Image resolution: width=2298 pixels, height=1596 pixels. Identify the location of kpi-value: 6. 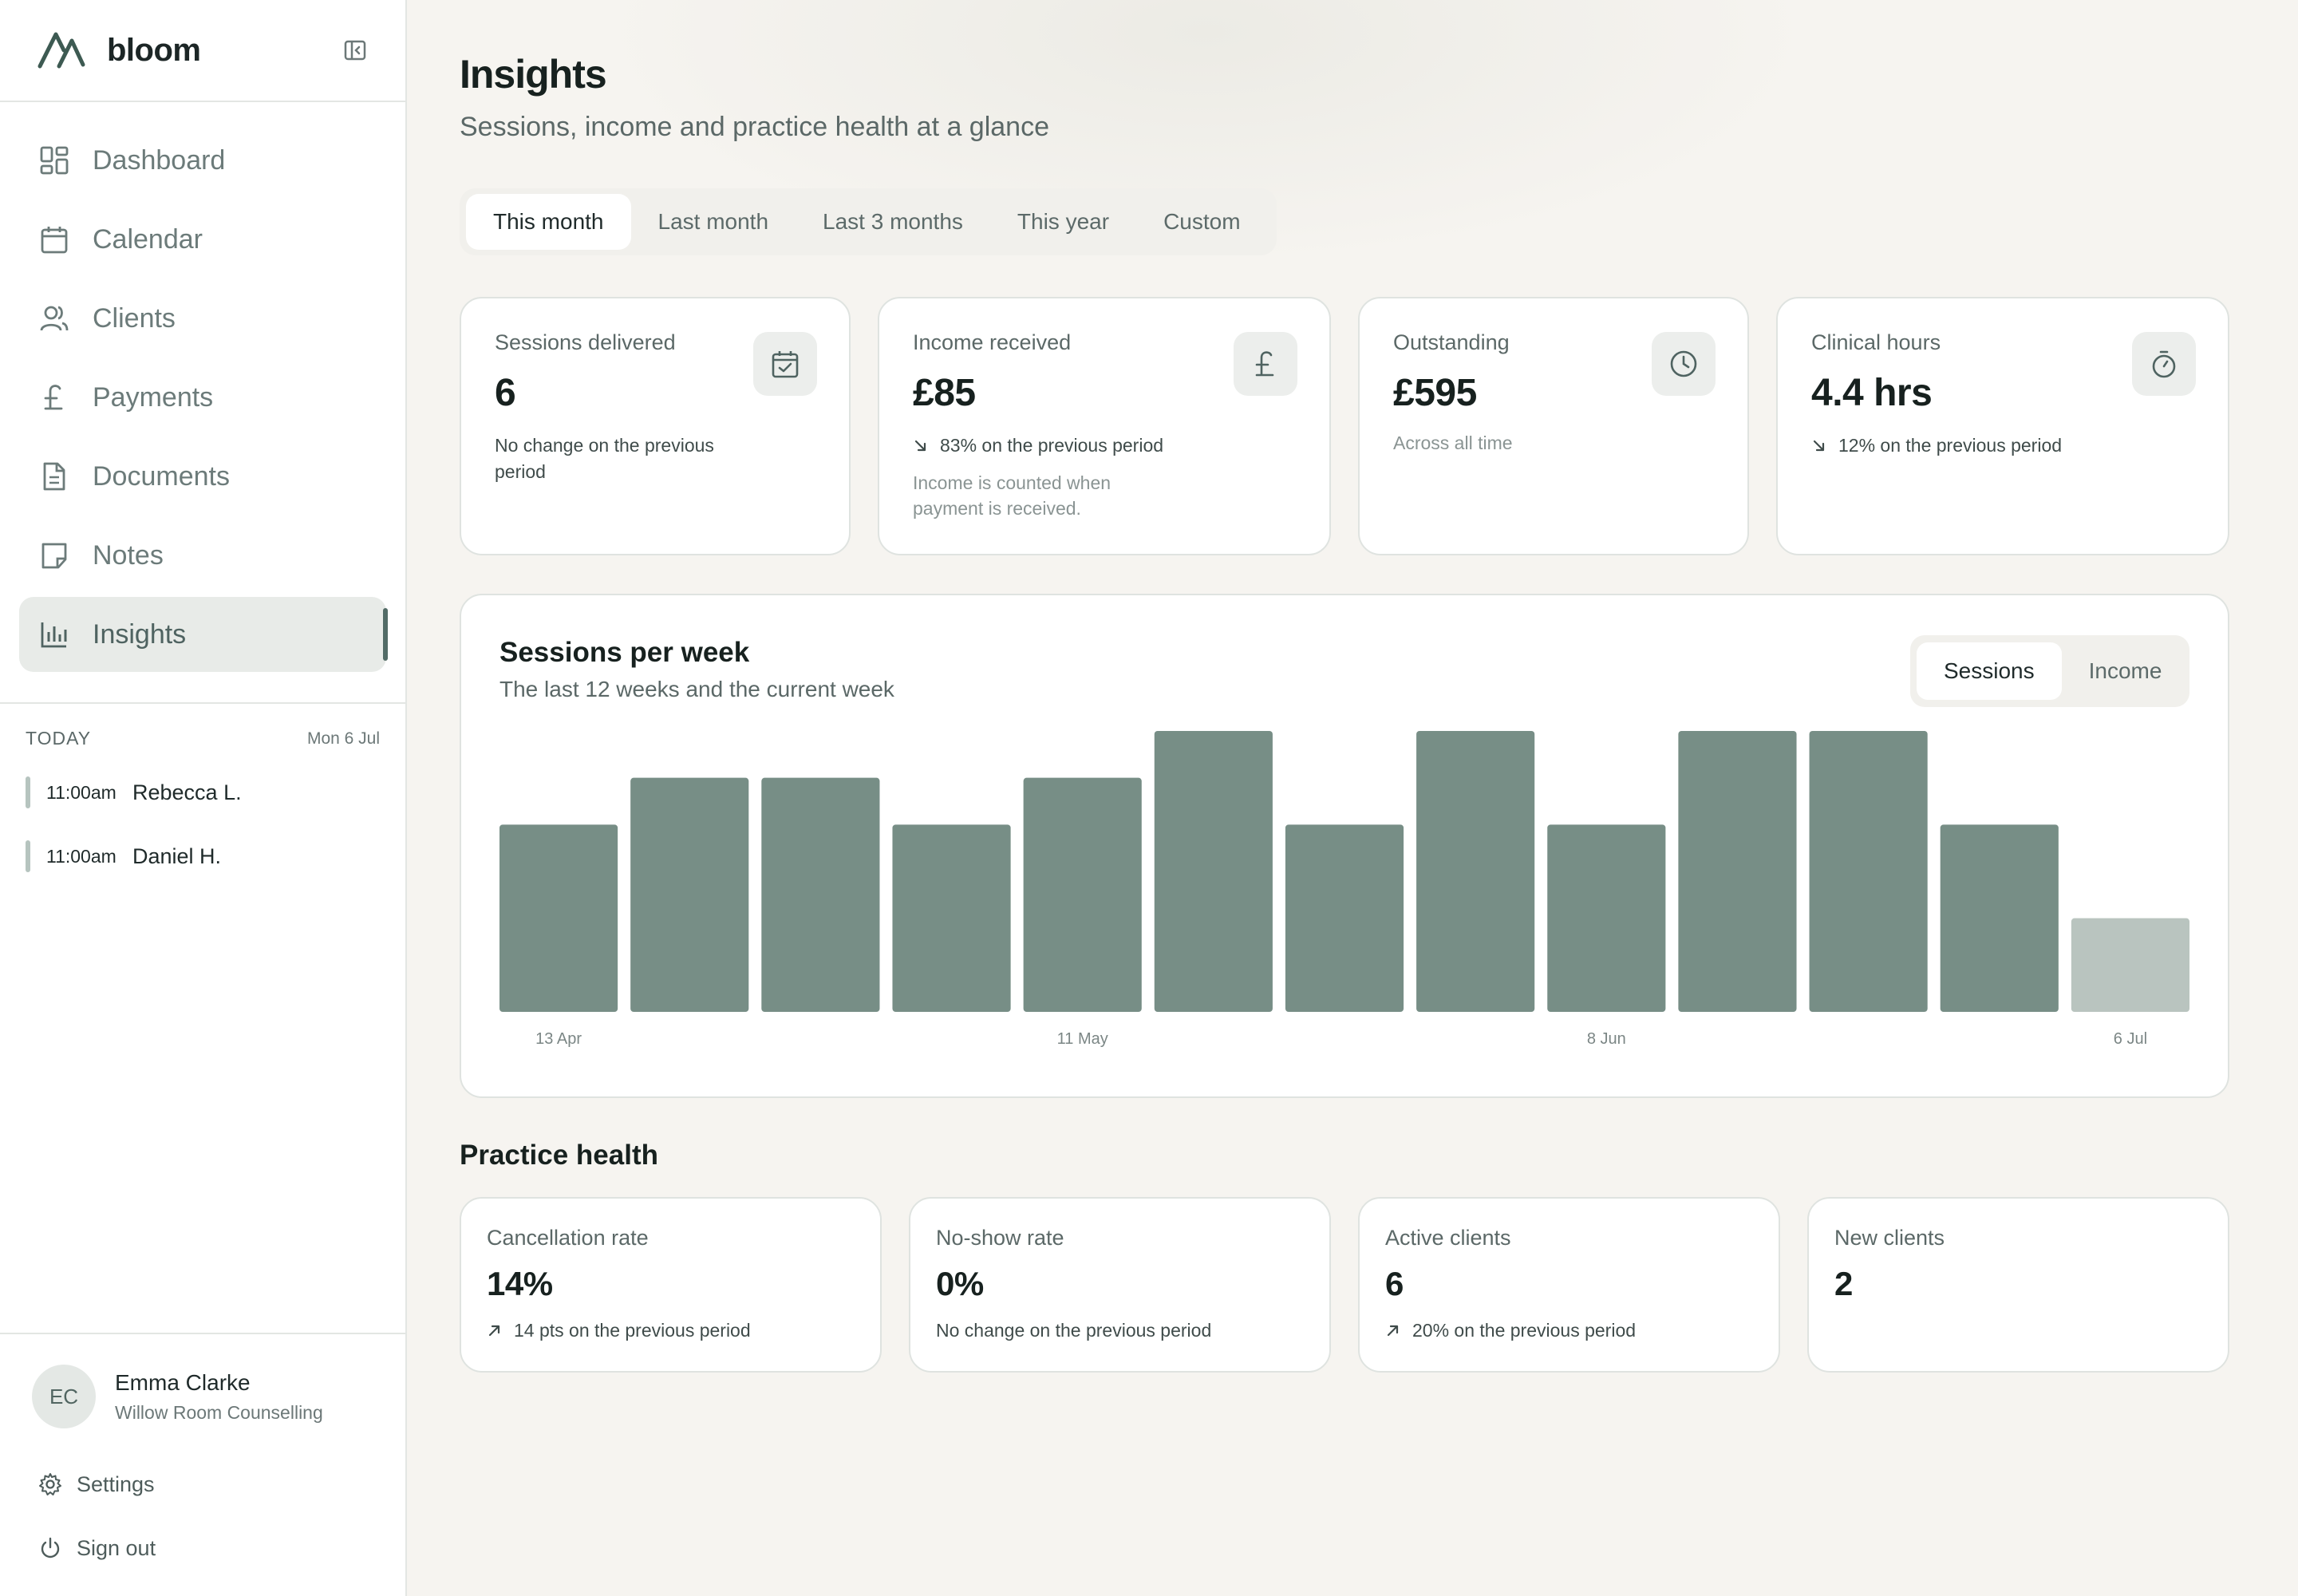
(505, 393).